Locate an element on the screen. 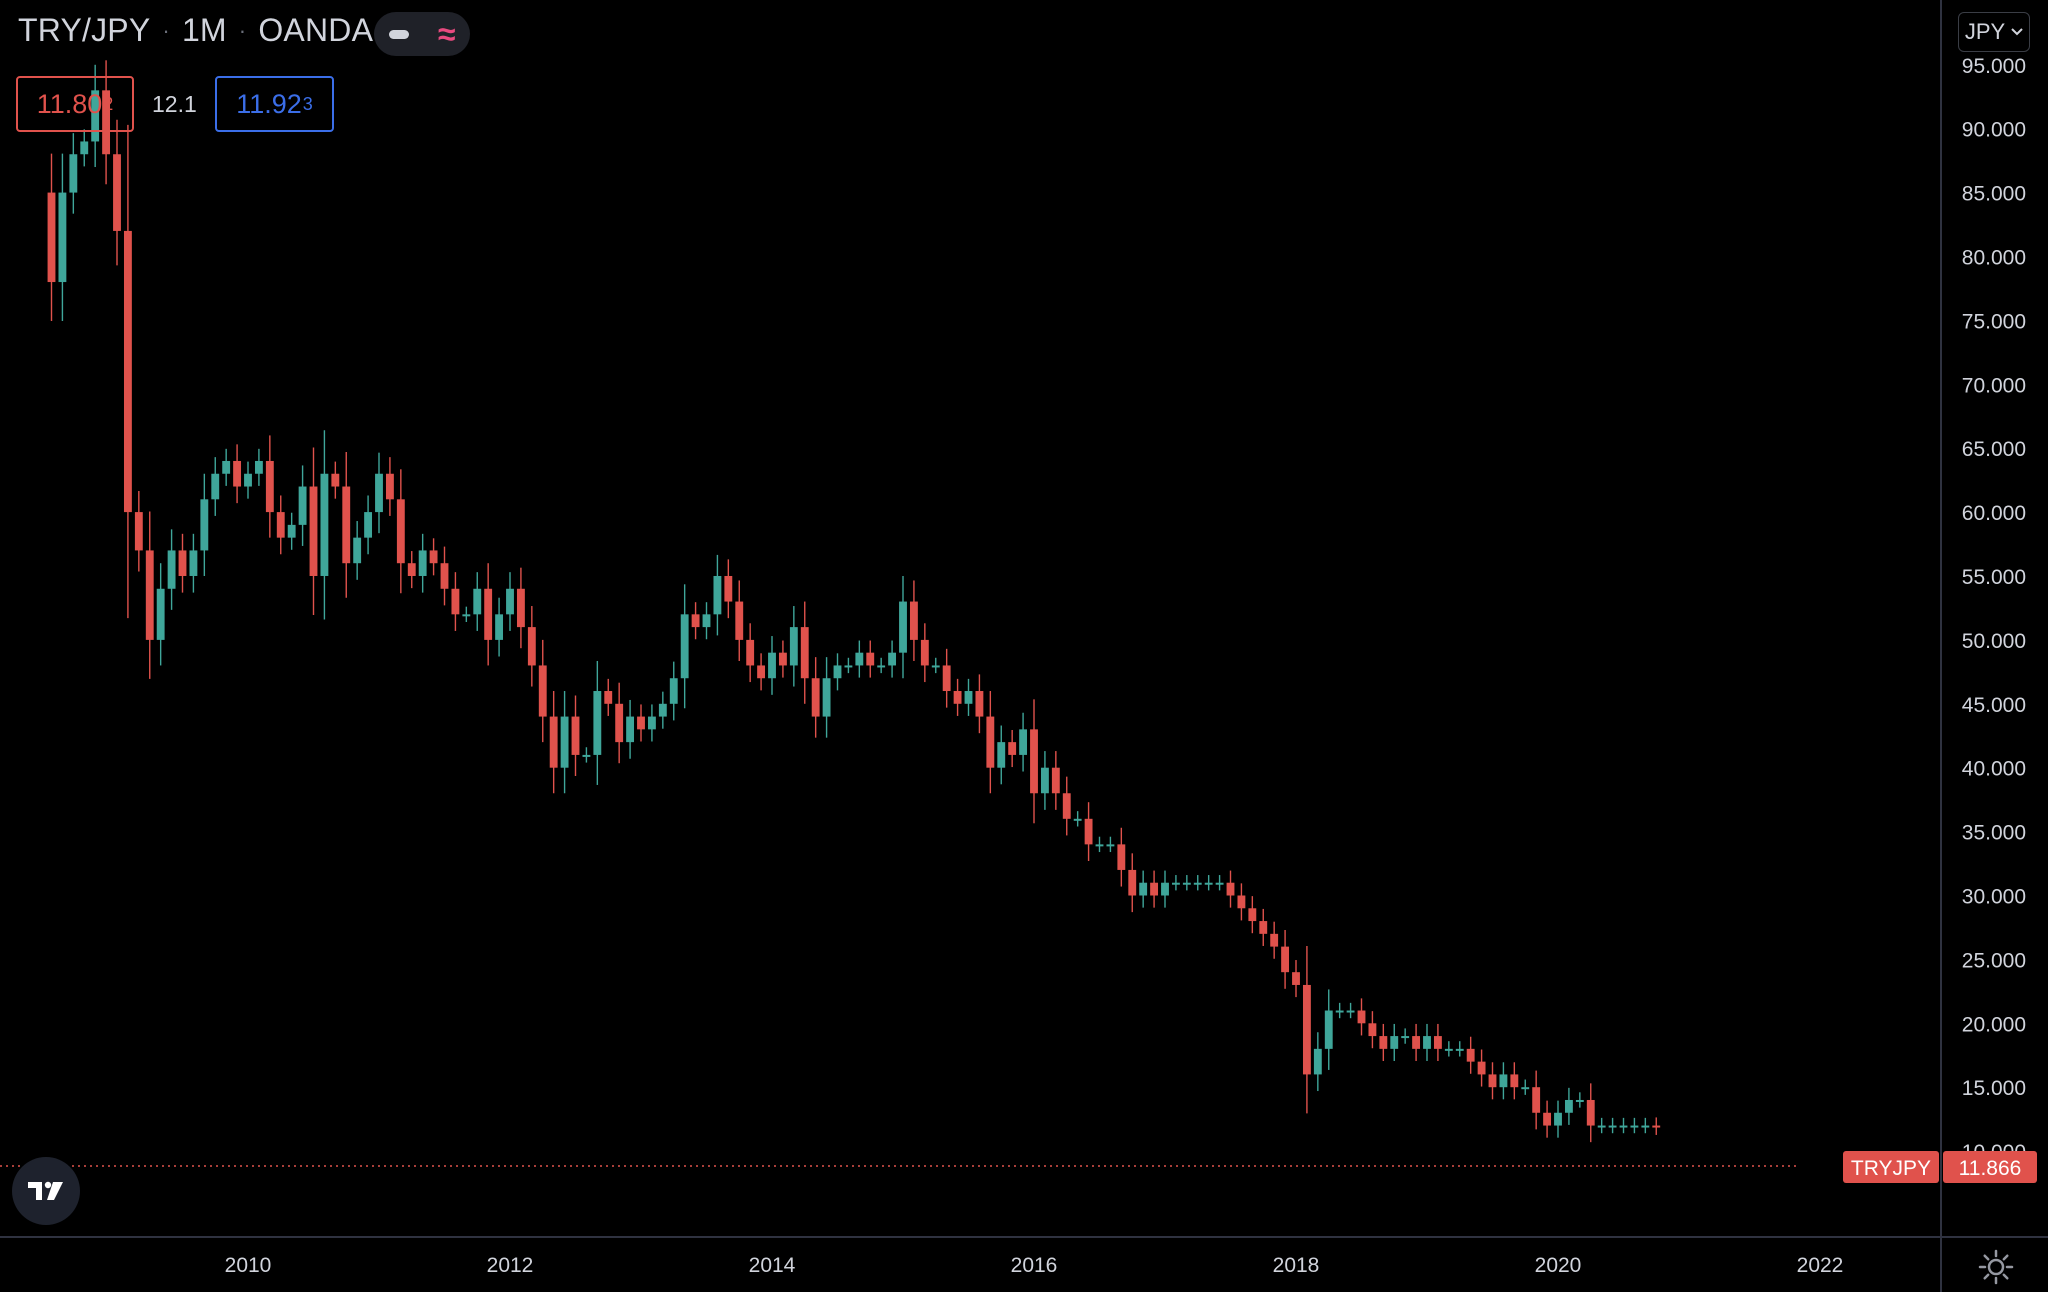  line-style-icon is located at coordinates (398, 34).